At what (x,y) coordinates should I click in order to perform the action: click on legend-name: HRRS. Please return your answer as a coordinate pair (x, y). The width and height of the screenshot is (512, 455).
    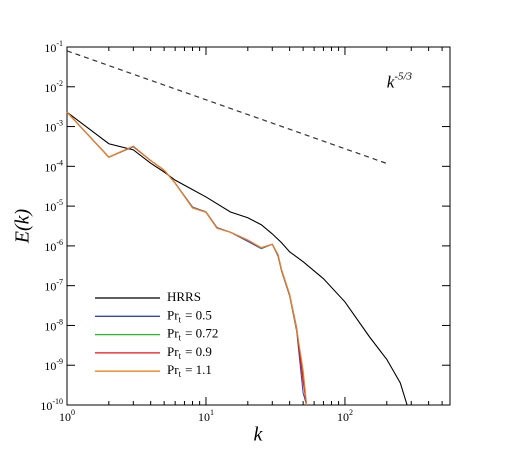
    Looking at the image, I should click on (184, 296).